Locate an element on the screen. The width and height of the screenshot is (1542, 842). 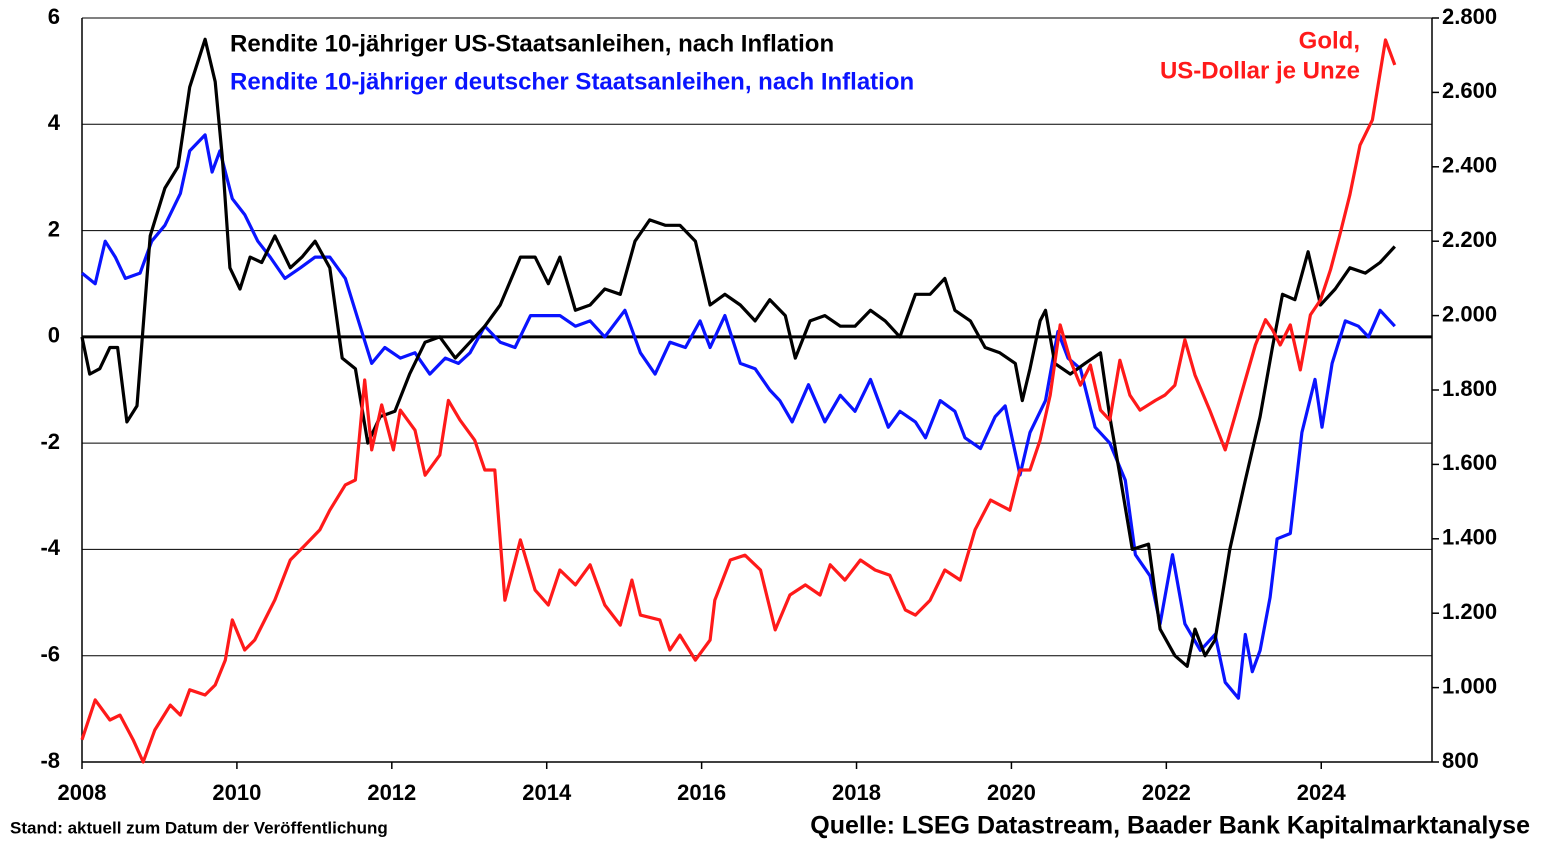
legend-label: US-Dollar je Unze is located at coordinates (1260, 70).